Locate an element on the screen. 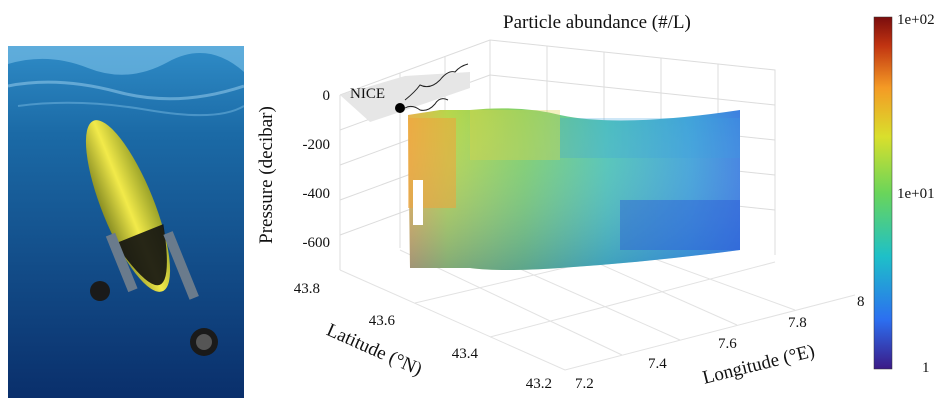  colorbar is located at coordinates (883, 193).